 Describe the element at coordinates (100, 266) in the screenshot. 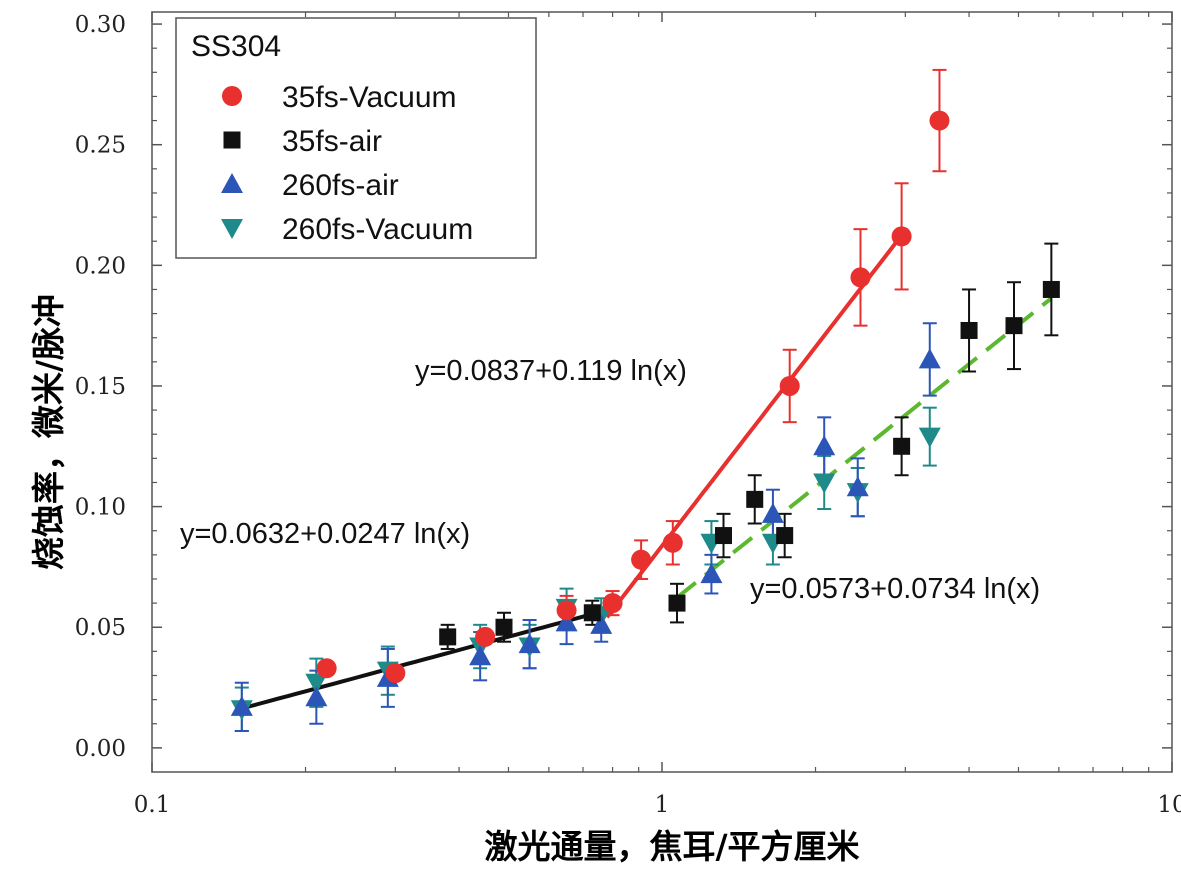

I see `y-tick-label: 0.20` at that location.